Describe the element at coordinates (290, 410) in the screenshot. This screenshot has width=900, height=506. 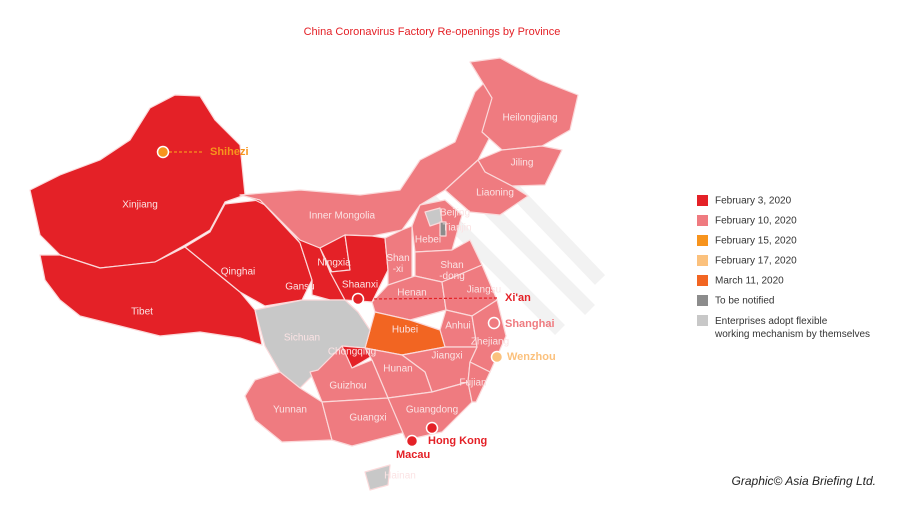
I see `province-label: Yunnan` at that location.